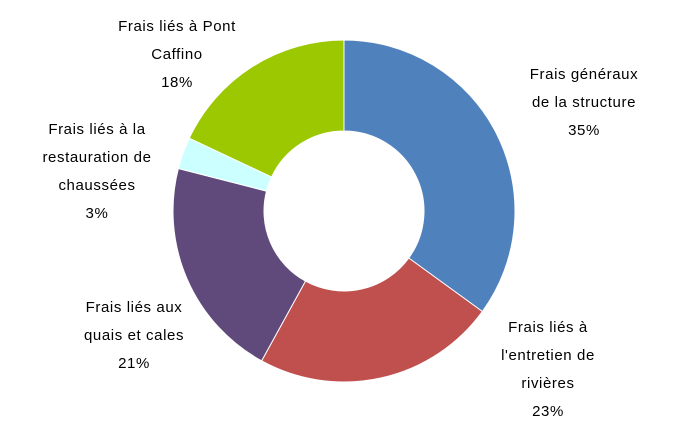 Image resolution: width=684 pixels, height=424 pixels. What do you see at coordinates (584, 74) in the screenshot?
I see `slice-label: Frais généraux` at bounding box center [584, 74].